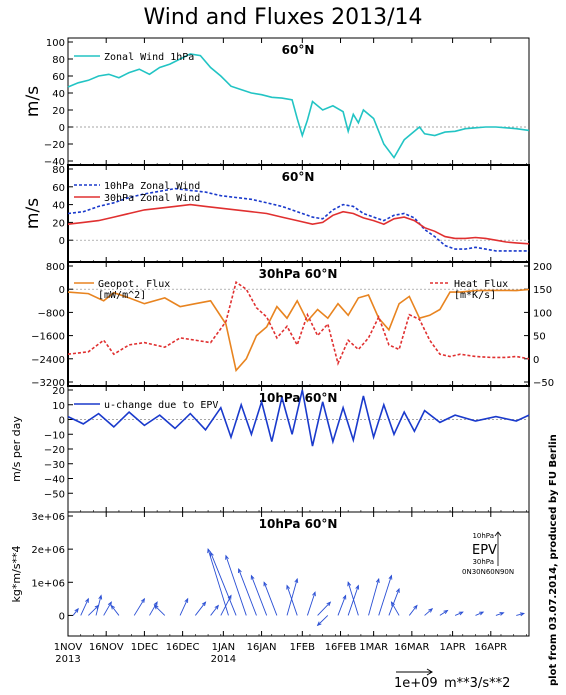 This screenshot has height=695, width=566. Describe the element at coordinates (58, 77) in the screenshot. I see `y-tick-label: 60` at that location.